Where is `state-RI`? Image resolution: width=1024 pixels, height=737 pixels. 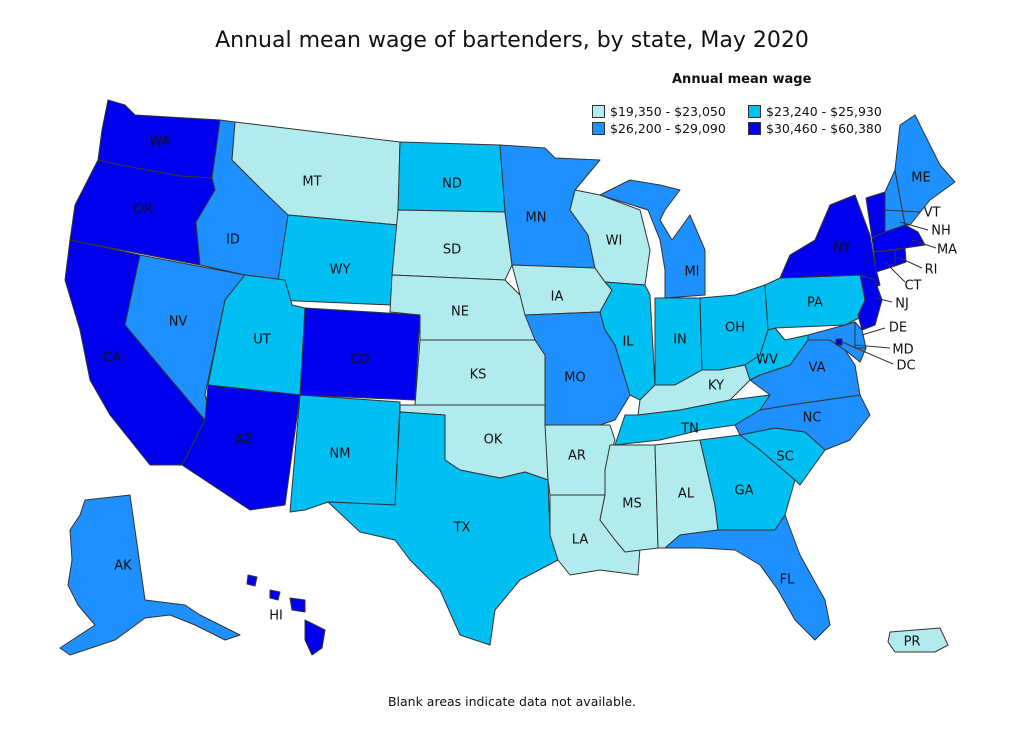 state-RI is located at coordinates (900, 257).